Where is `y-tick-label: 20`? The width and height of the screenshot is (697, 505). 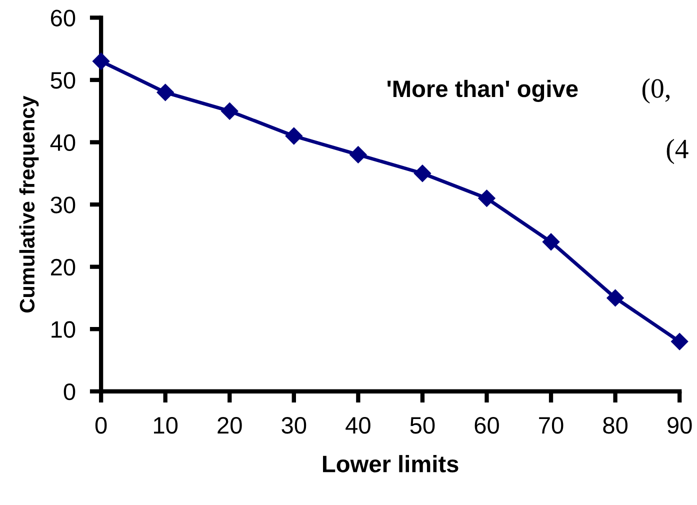
y-tick-label: 20 is located at coordinates (63, 267).